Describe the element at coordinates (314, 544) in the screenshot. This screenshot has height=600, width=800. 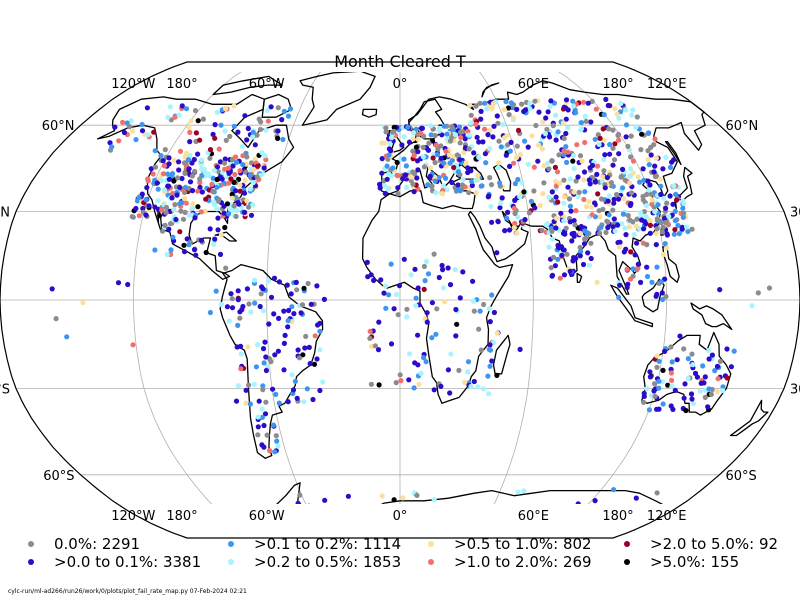
I see `legend-item: >0.1 to 0.2%: 1114` at that location.